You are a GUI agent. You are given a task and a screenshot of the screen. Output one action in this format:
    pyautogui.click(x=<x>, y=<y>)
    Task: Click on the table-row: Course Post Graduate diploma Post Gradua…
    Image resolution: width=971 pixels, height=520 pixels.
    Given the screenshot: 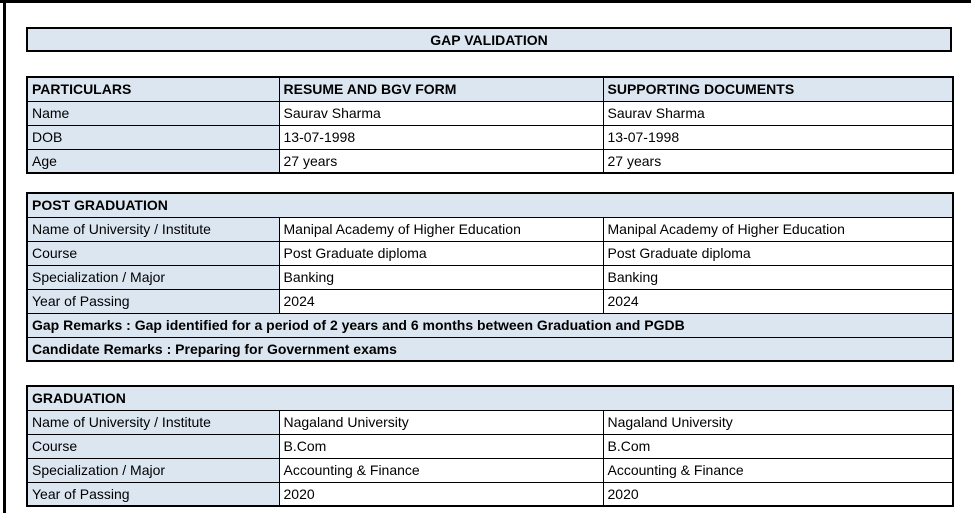 What is the action you would take?
    pyautogui.click(x=490, y=253)
    